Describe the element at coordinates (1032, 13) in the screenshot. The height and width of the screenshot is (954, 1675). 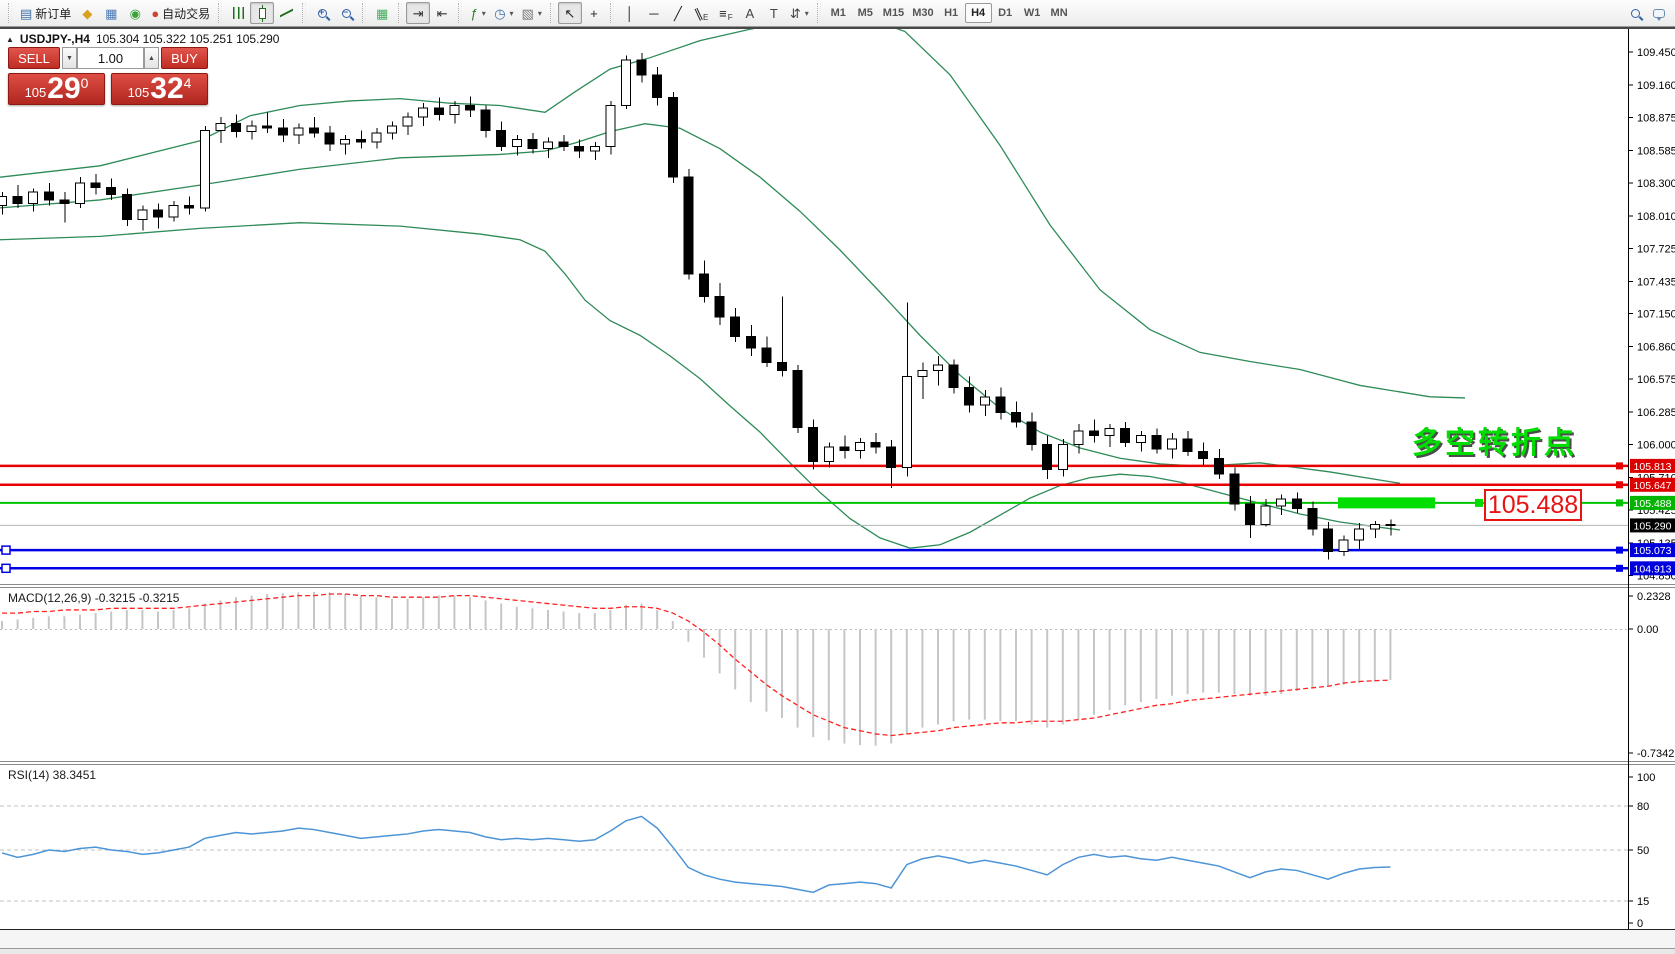
I see `timeframe-w1-button: W1` at that location.